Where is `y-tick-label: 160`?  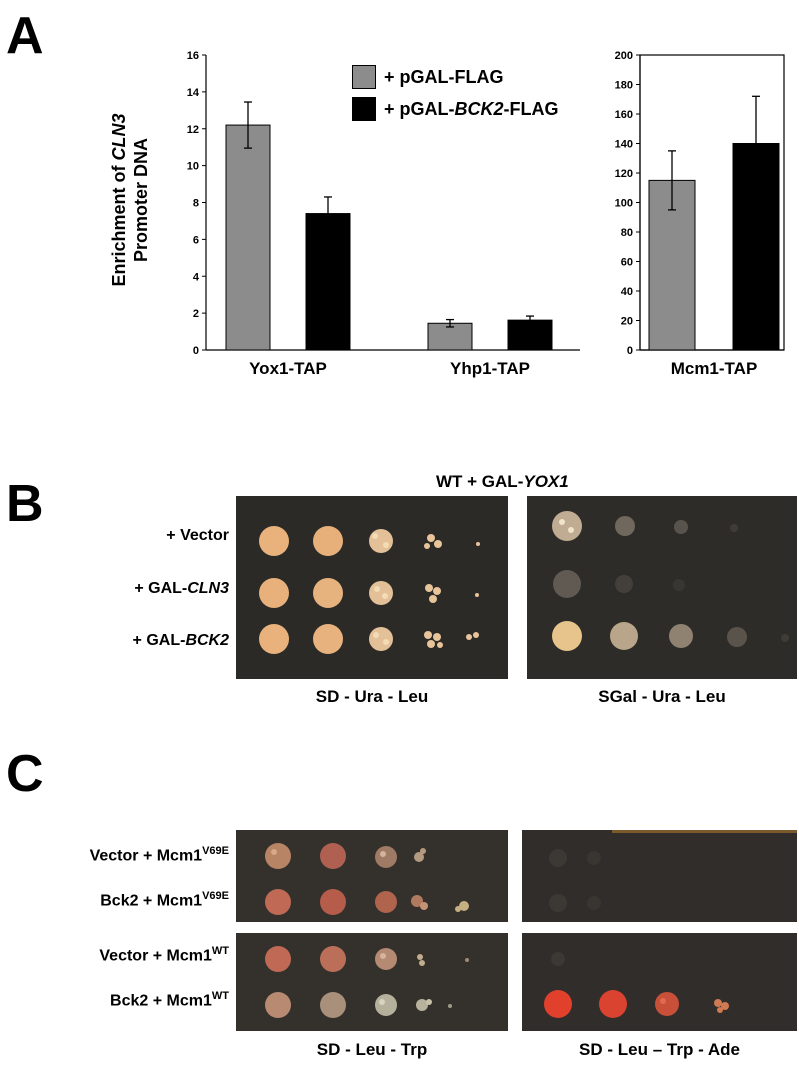 y-tick-label: 160 is located at coordinates (624, 115).